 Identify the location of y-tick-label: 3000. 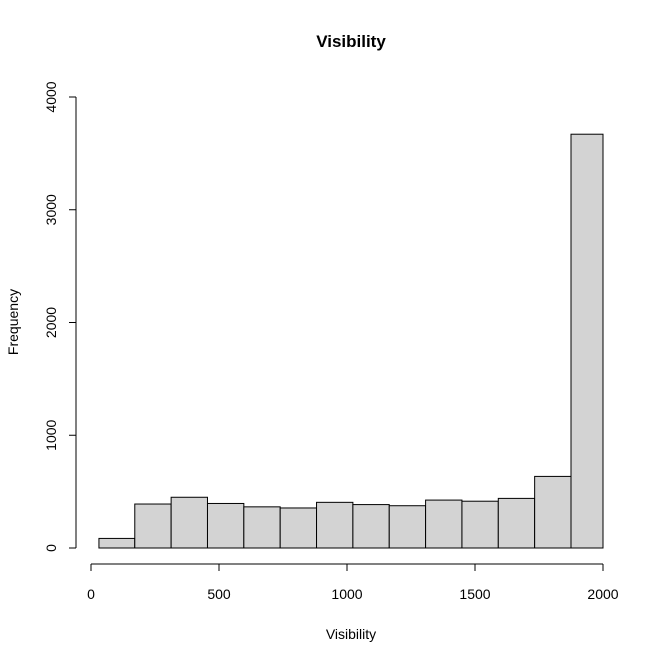
(51, 209).